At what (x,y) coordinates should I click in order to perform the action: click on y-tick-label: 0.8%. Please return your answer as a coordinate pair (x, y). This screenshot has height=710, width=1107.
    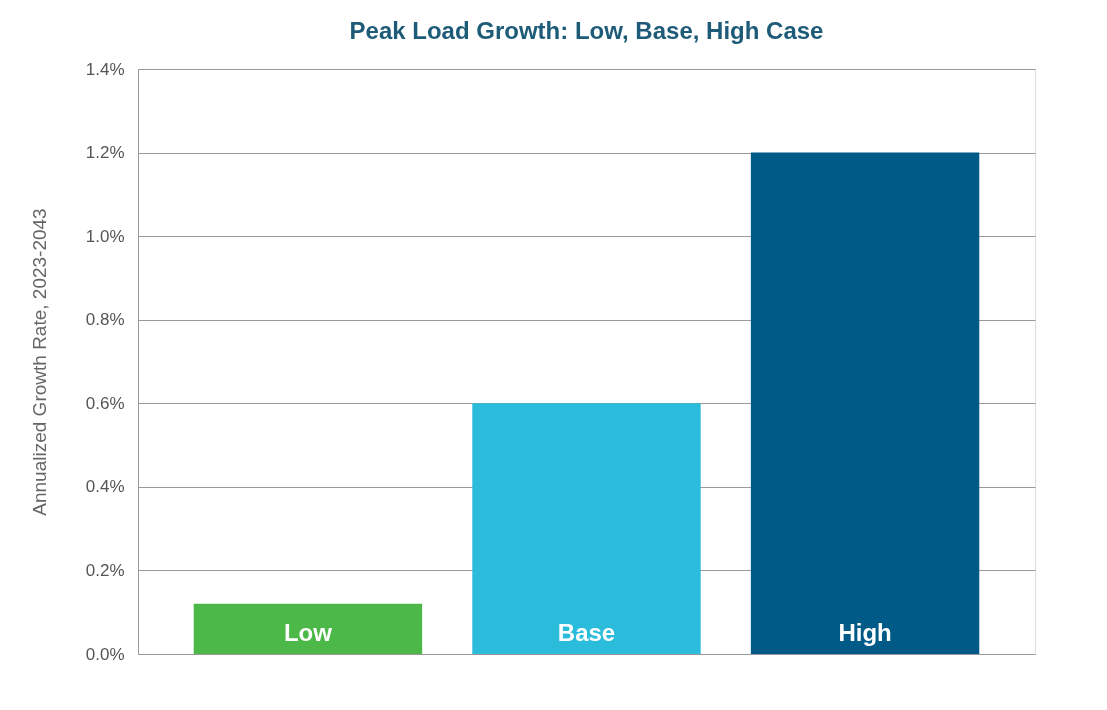
    Looking at the image, I should click on (105, 320).